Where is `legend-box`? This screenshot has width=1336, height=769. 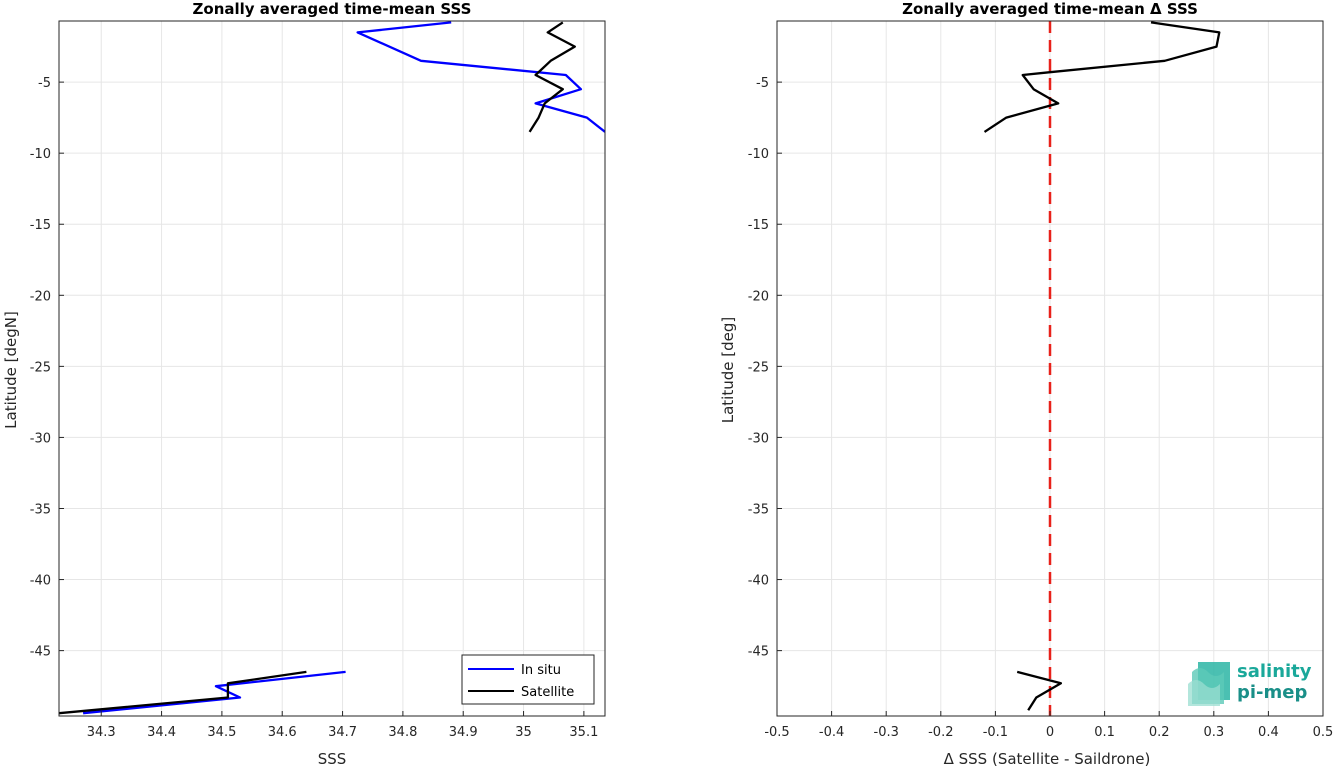 legend-box is located at coordinates (528, 679).